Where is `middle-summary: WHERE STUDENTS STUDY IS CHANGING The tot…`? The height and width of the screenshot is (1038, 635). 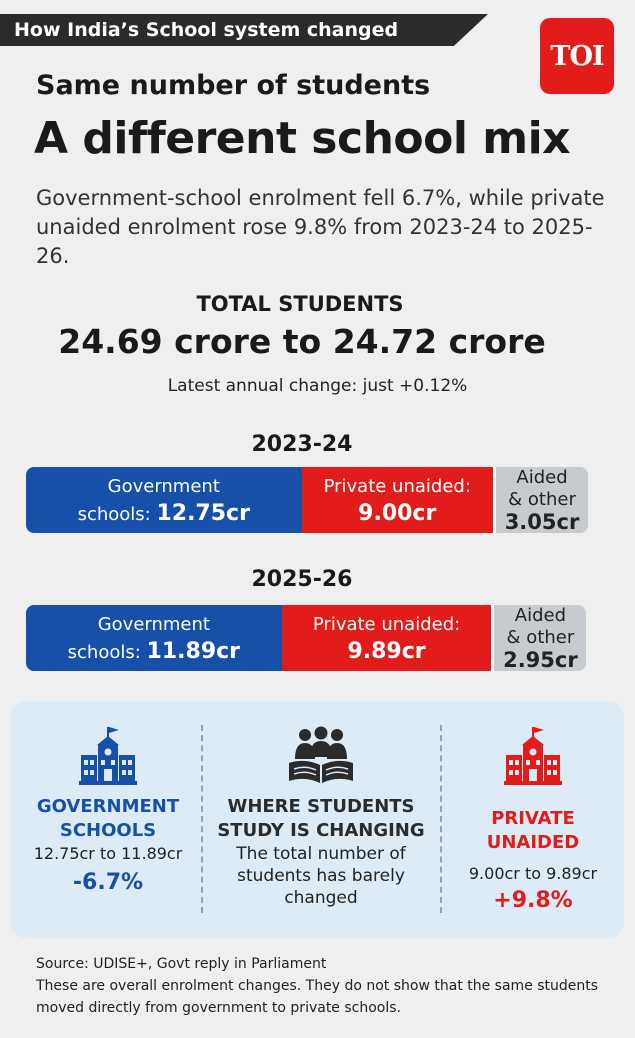
middle-summary: WHERE STUDENTS STUDY IS CHANGING The tot… is located at coordinates (321, 817).